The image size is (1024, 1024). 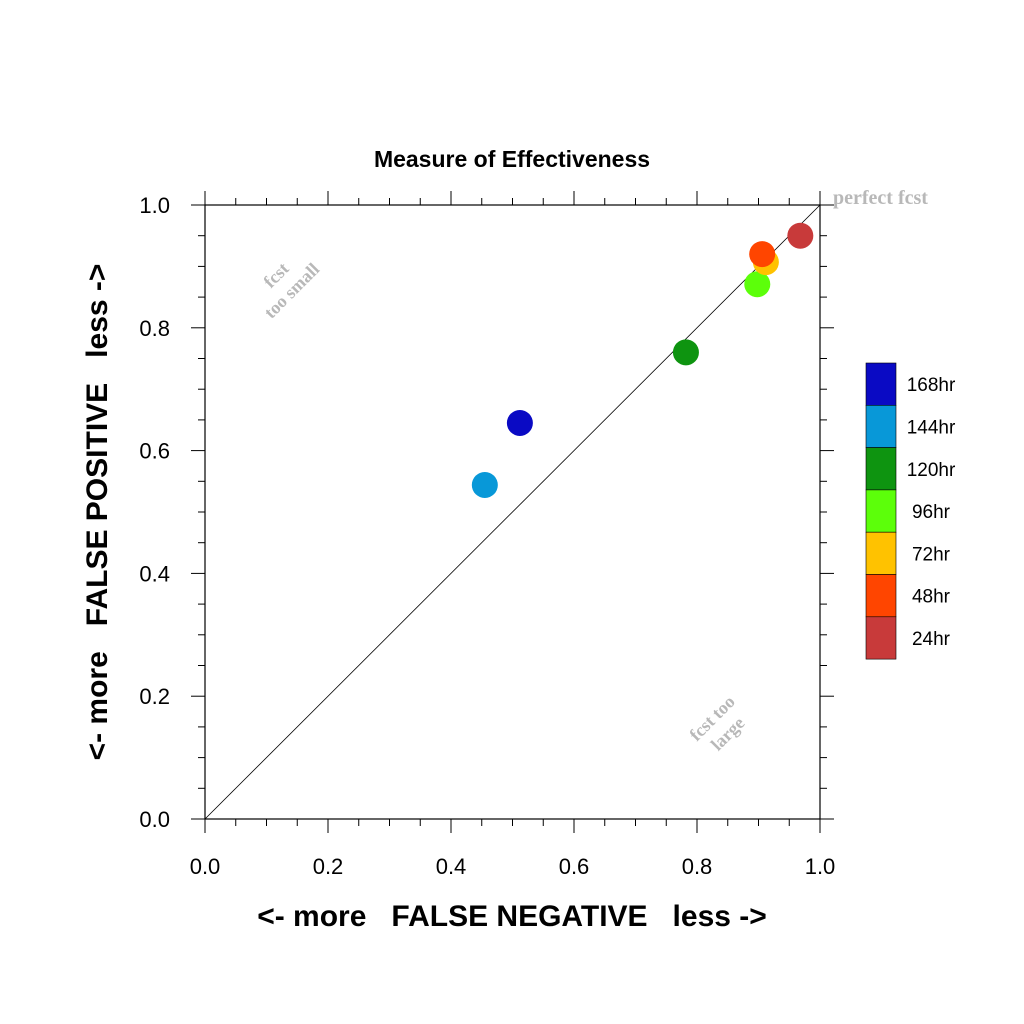 I want to click on legend-swatch-48hr, so click(x=881, y=596).